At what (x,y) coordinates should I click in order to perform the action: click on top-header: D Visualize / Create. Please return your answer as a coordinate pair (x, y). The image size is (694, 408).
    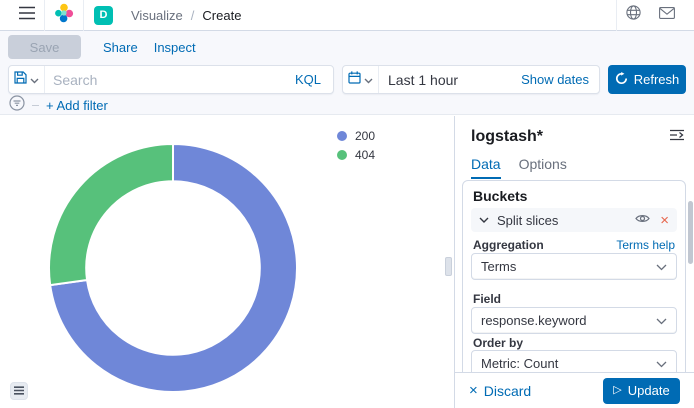
    Looking at the image, I should click on (347, 15).